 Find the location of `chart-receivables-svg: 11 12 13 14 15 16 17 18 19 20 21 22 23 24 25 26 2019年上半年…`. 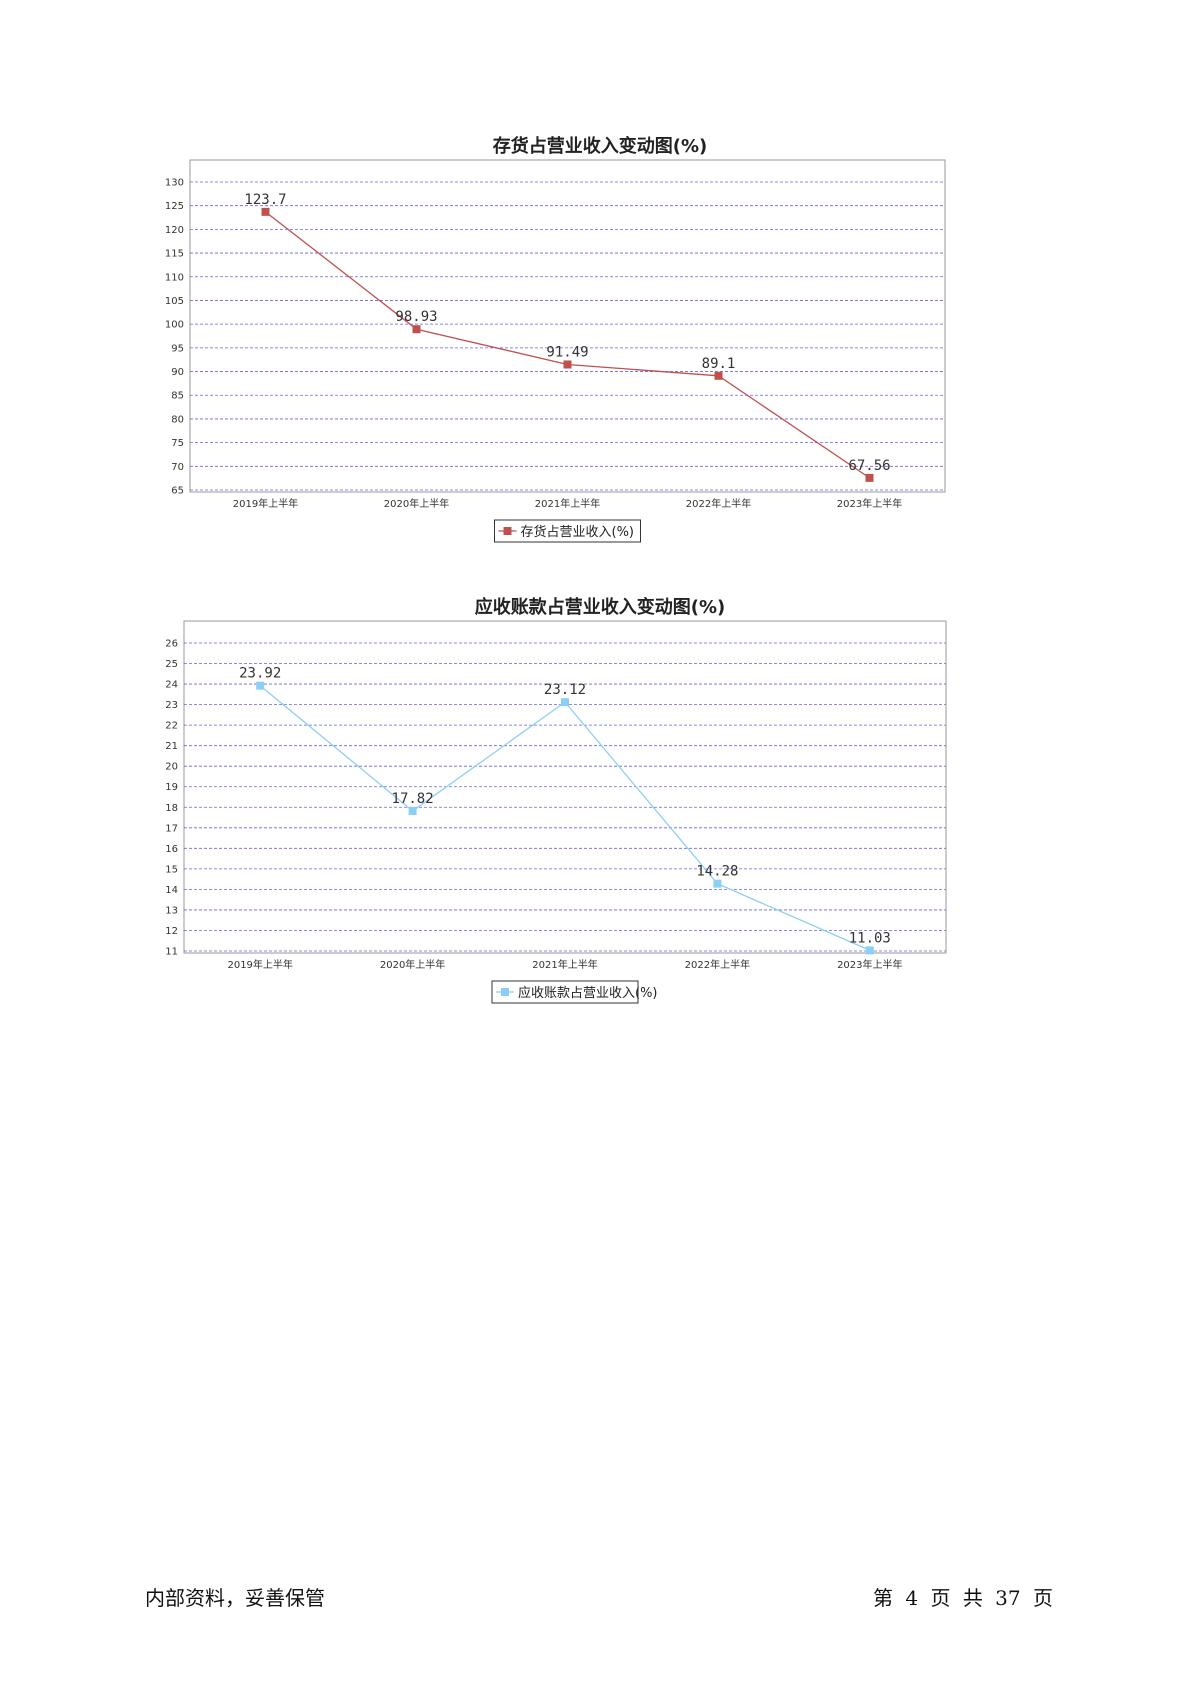

chart-receivables-svg: 11 12 13 14 15 16 17 18 19 20 21 22 23 24 25 26 2019年上半年… is located at coordinates (556, 812).